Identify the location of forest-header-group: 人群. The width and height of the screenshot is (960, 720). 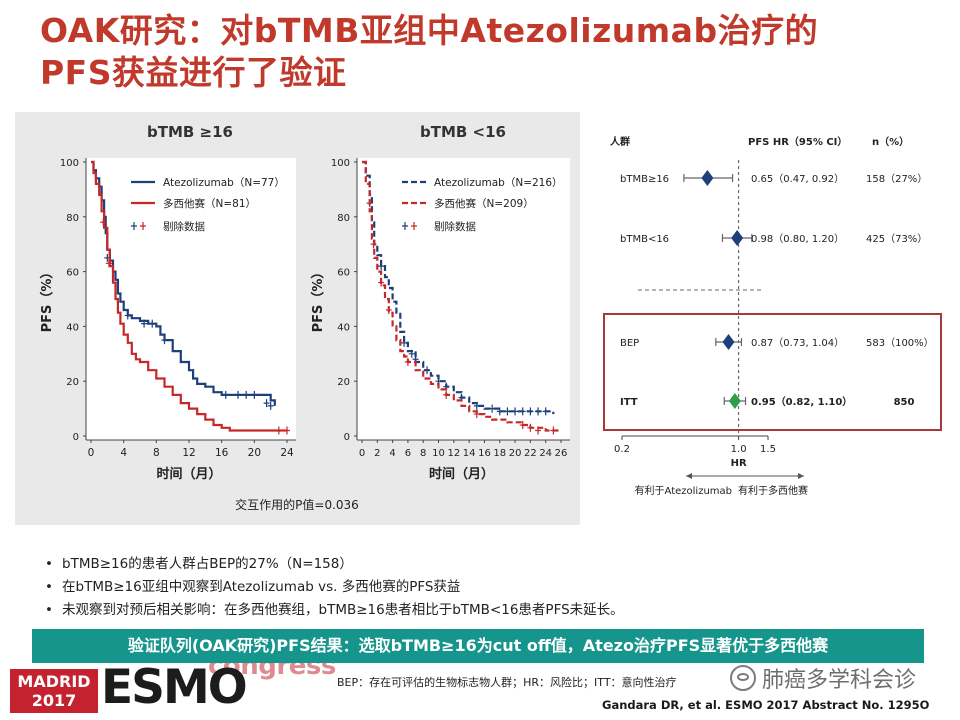
(620, 141).